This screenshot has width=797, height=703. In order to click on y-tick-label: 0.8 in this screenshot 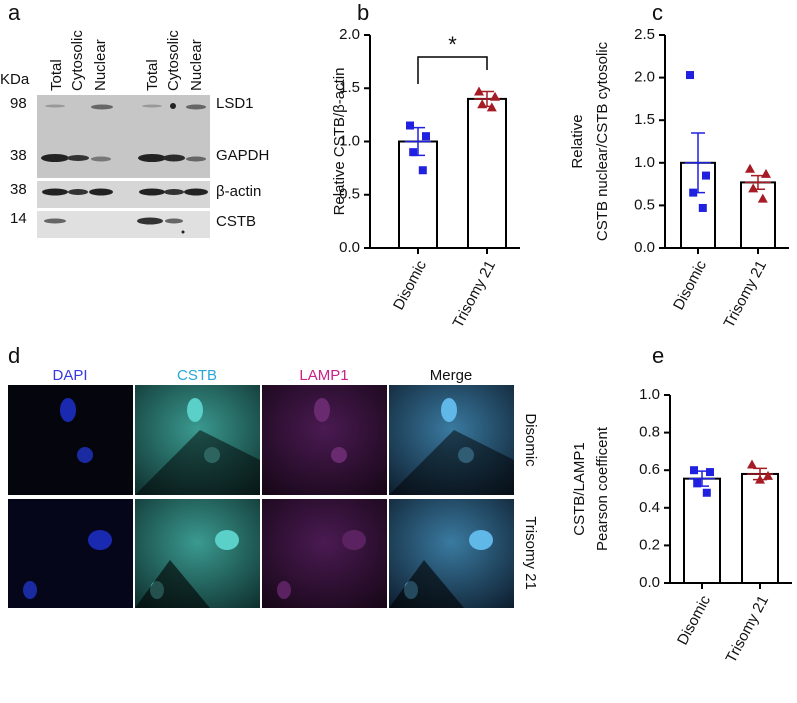, I will do `click(649, 432)`.